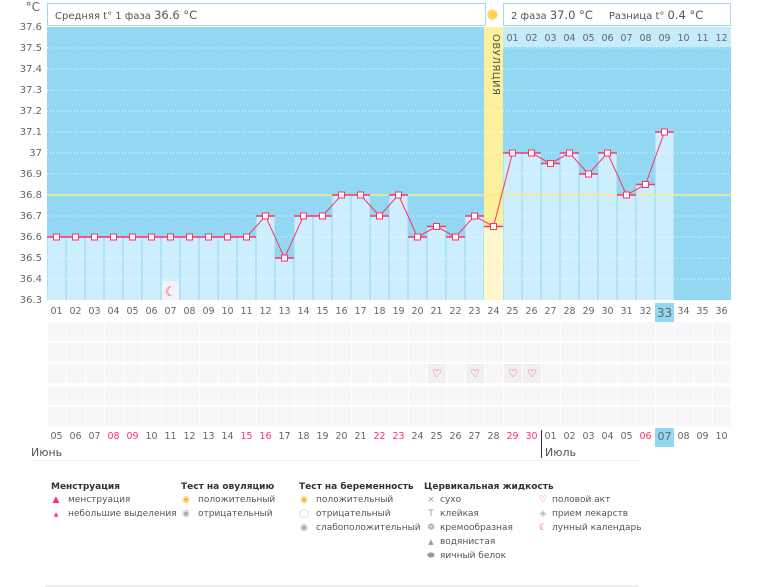  What do you see at coordinates (607, 311) in the screenshot?
I see `cycle-day-number: 30` at bounding box center [607, 311].